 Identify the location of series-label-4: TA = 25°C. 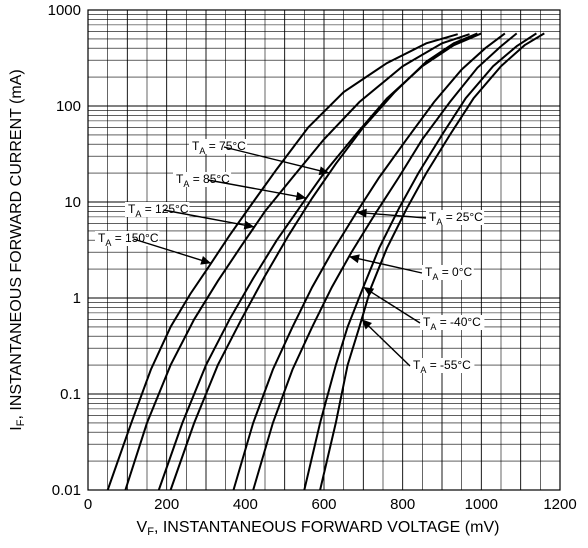
(420, 217).